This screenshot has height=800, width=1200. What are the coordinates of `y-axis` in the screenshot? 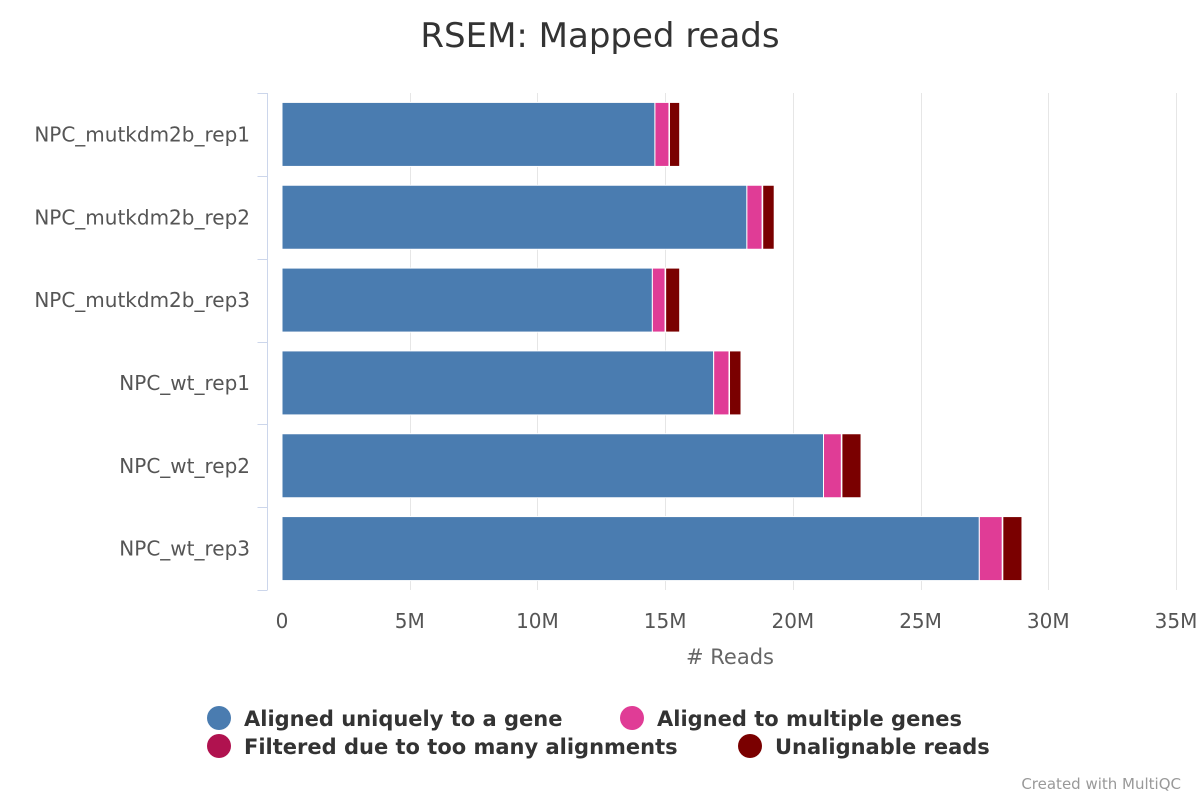 It's located at (262, 342).